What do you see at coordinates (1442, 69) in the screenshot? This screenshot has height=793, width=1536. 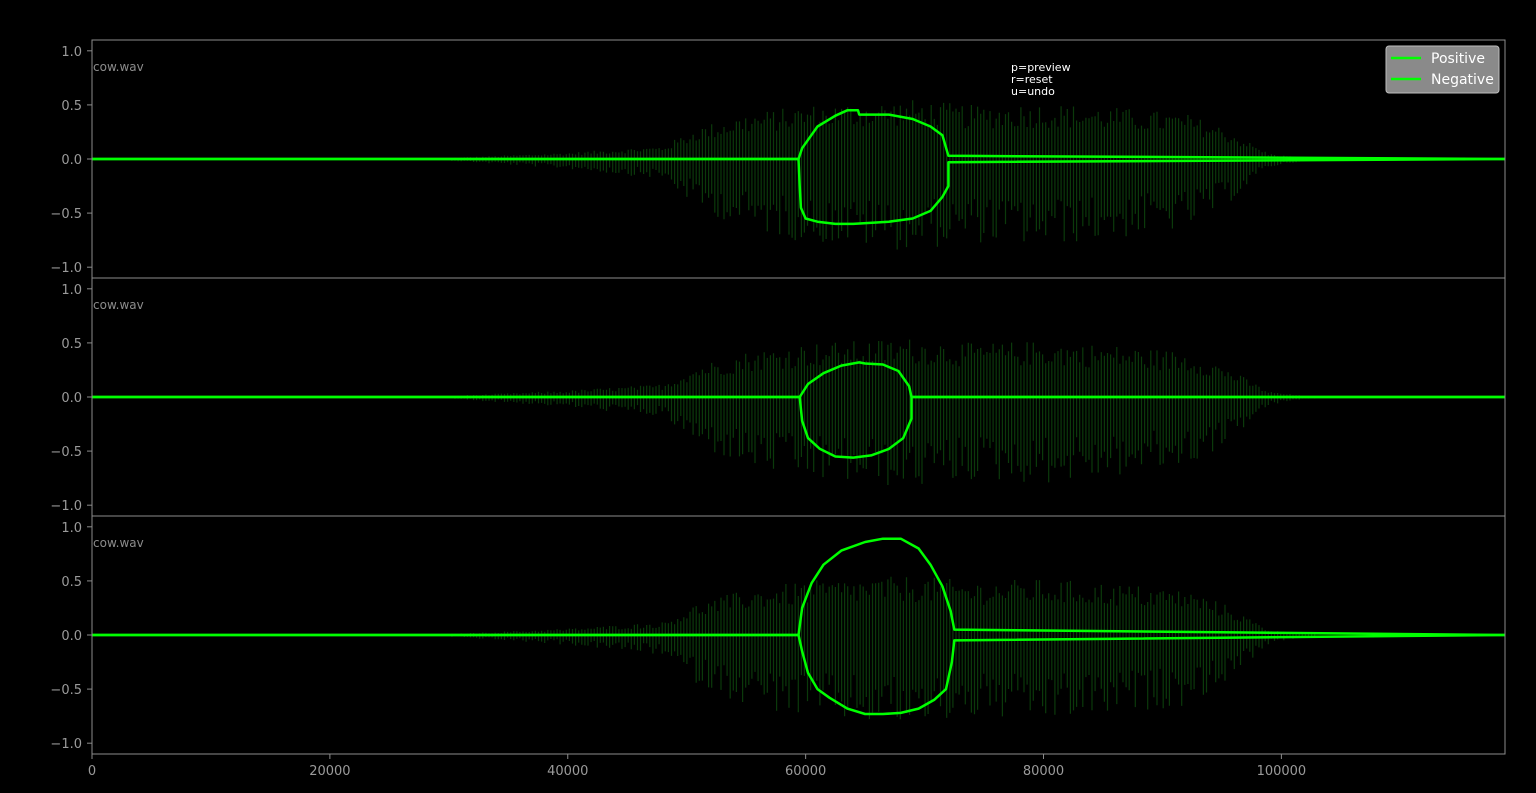 I see `legend: Positive Negative` at bounding box center [1442, 69].